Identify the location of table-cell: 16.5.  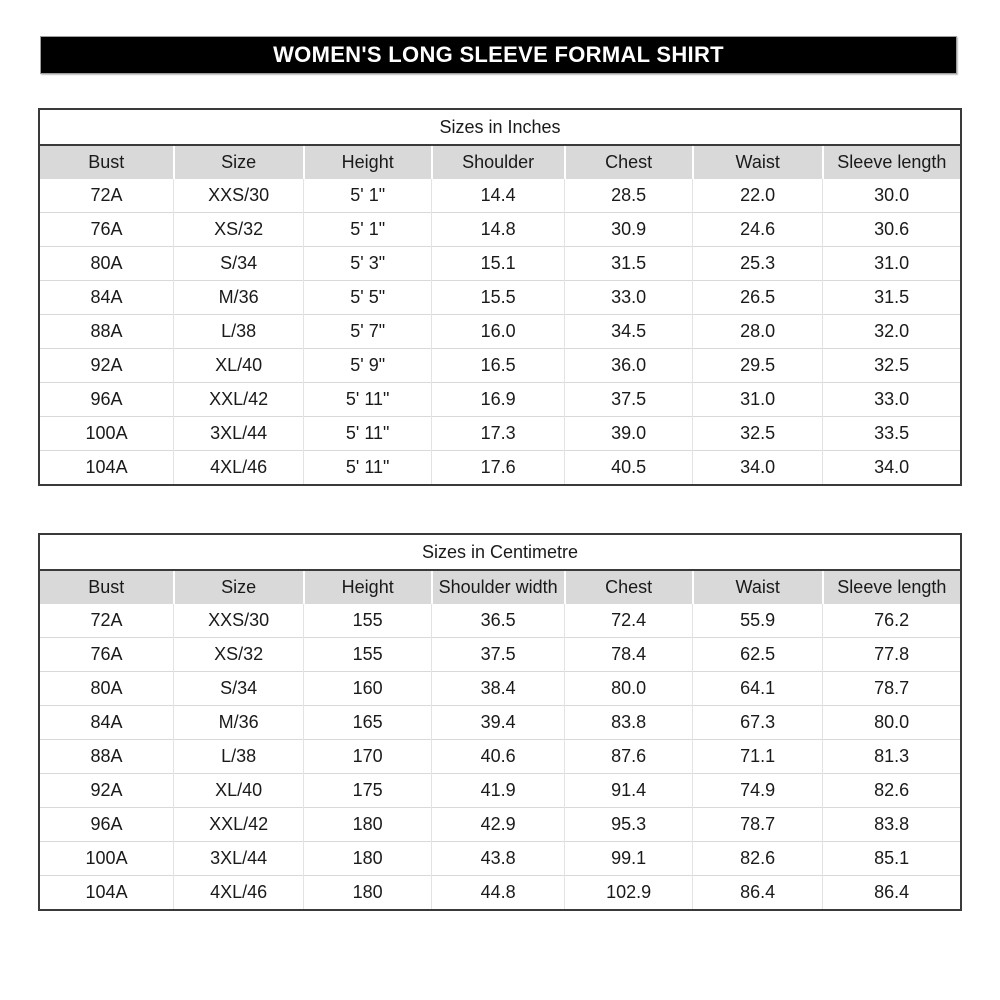
(498, 365).